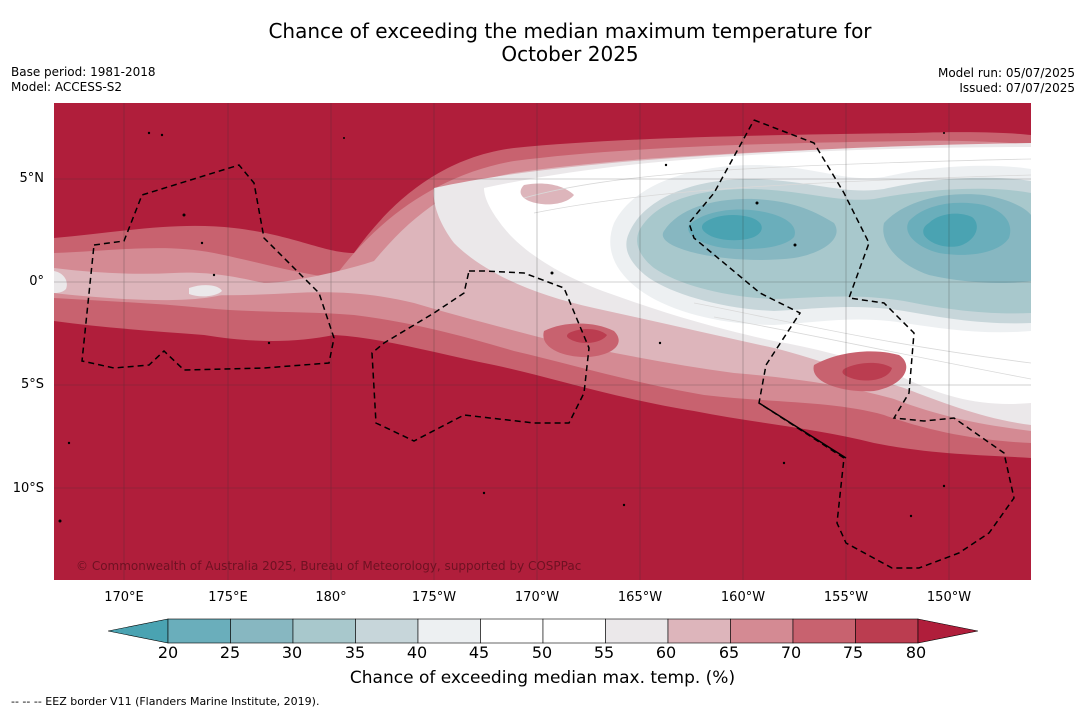 This screenshot has width=1085, height=713. What do you see at coordinates (547, 194) in the screenshot?
I see `shade-60-inner` at bounding box center [547, 194].